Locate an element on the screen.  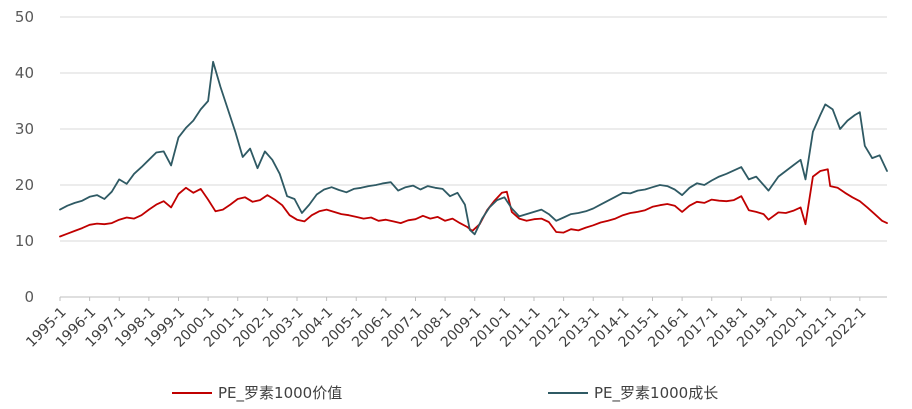
y-tick-label-20: 20 is located at coordinates (24, 185).